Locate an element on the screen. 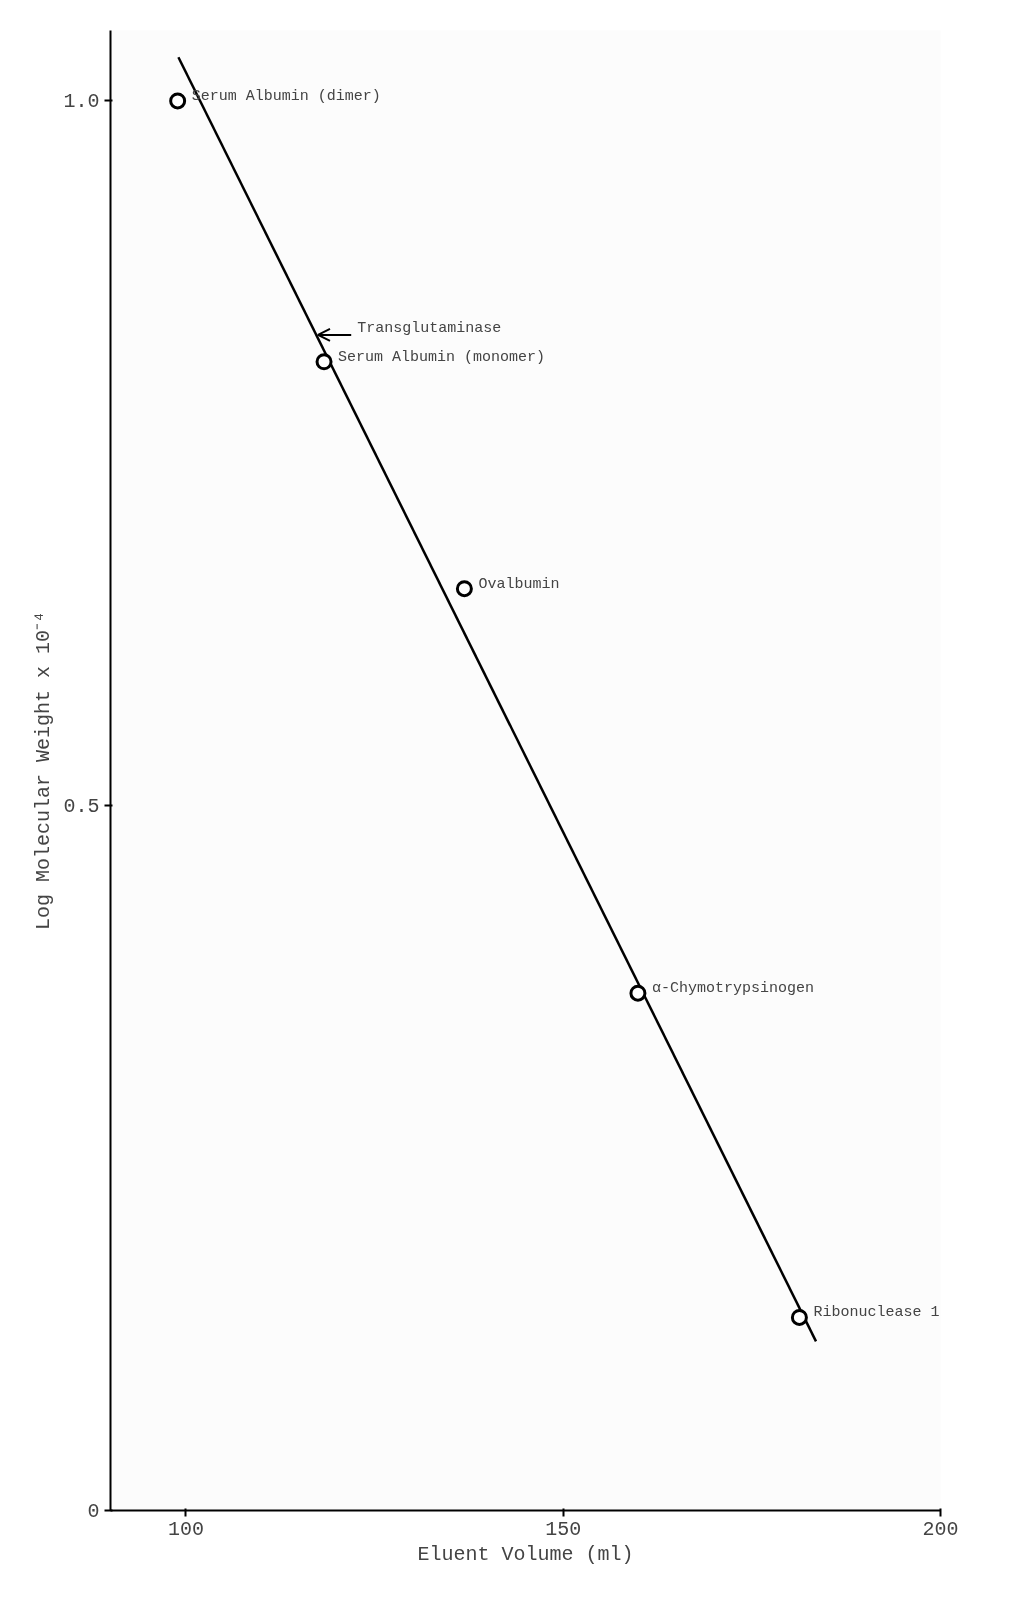 The width and height of the screenshot is (1027, 1617). y-axis-title: Log Molecular Weight x 10⁻⁴ is located at coordinates (44, 770).